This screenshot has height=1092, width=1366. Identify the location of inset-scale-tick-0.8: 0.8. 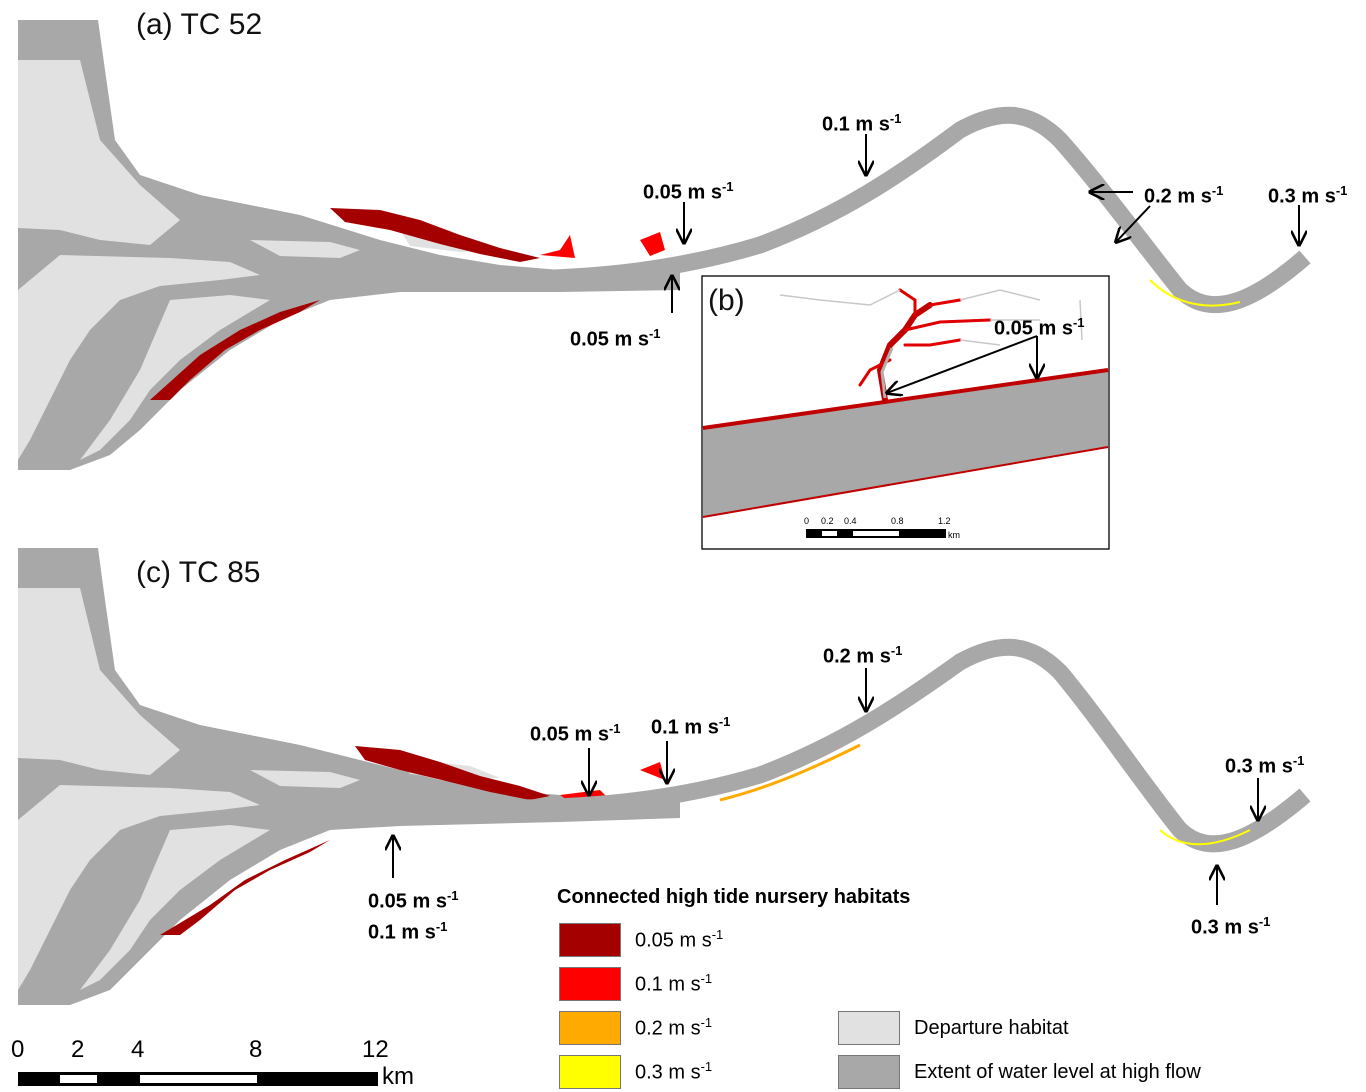
(897, 521).